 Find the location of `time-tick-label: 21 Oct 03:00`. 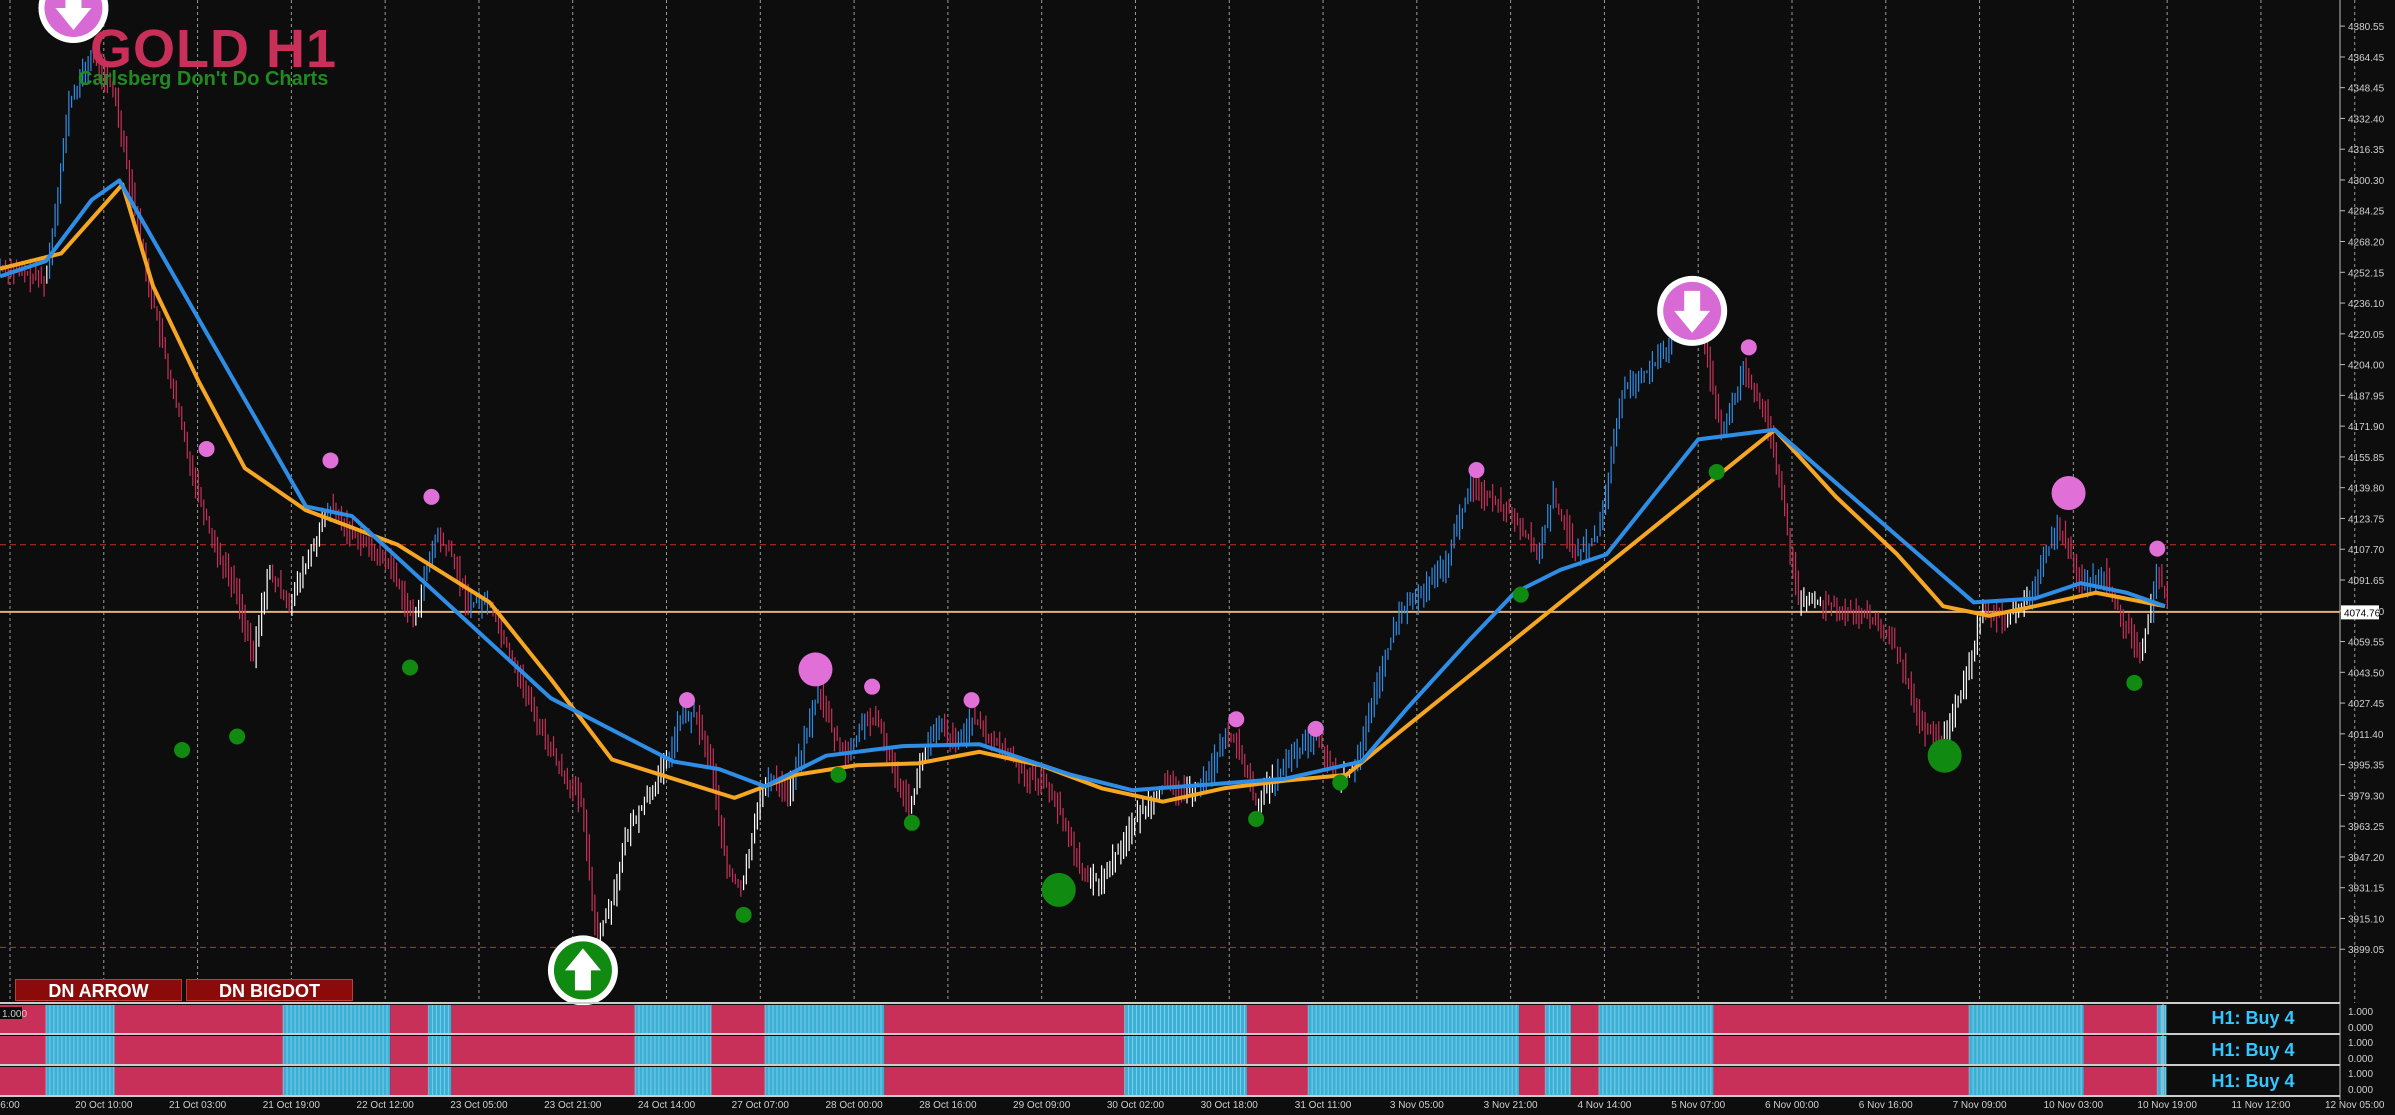

time-tick-label: 21 Oct 03:00 is located at coordinates (198, 1105).